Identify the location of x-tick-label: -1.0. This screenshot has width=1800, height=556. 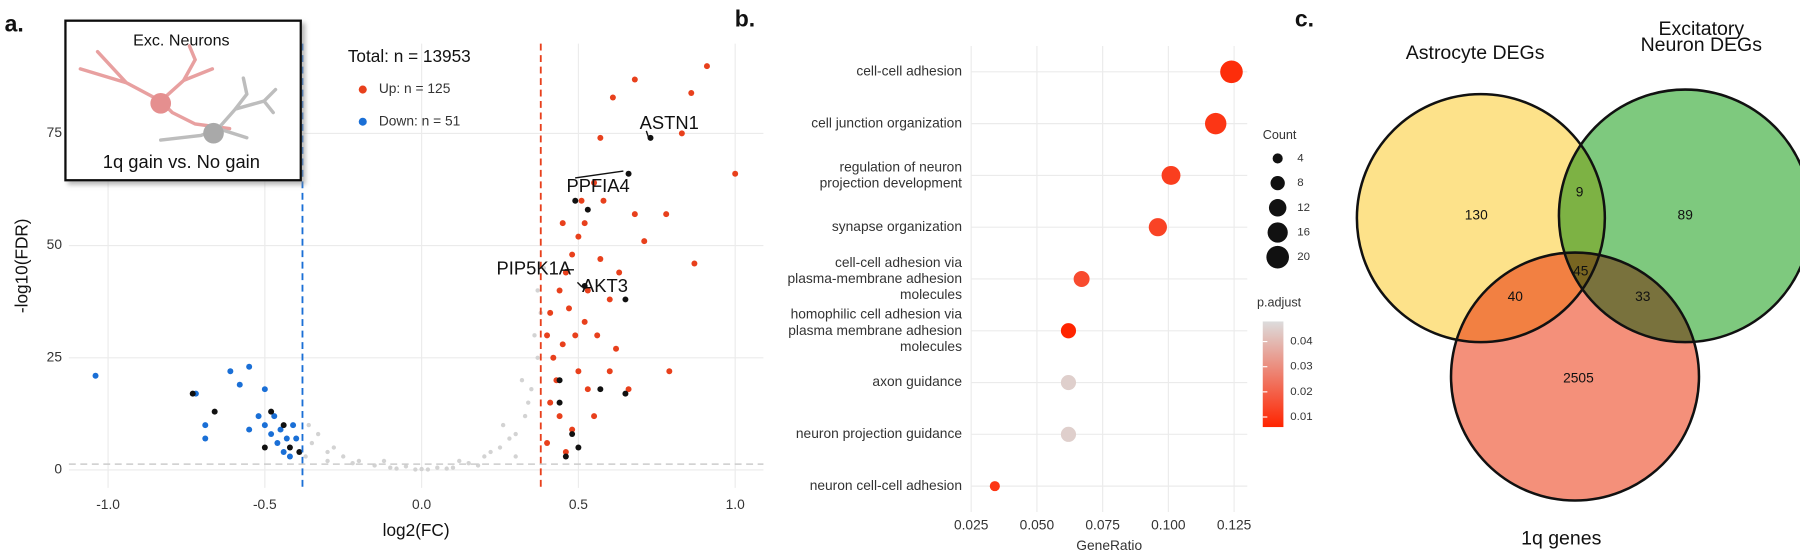
(108, 504).